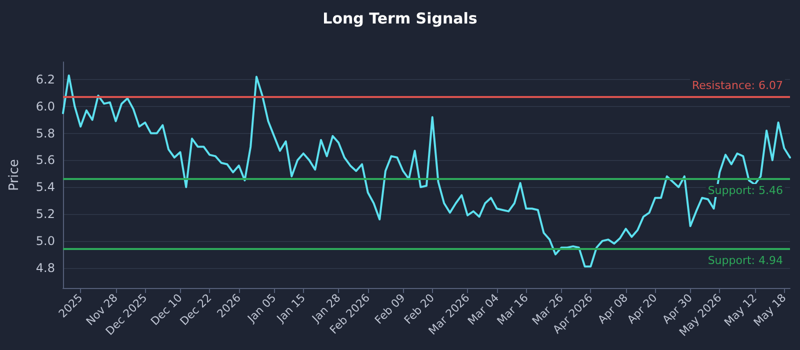 The image size is (800, 350). I want to click on y-tick-label: 4.8, so click(45, 267).